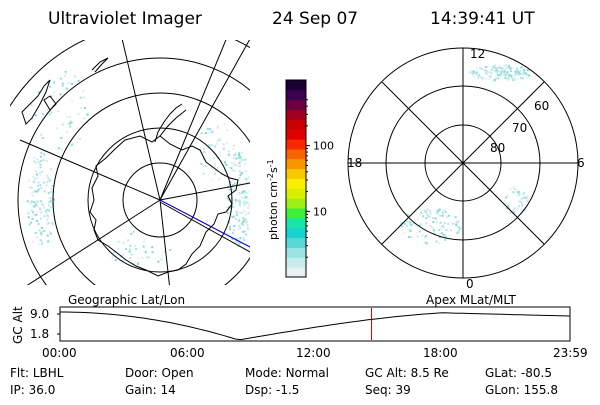  Describe the element at coordinates (440, 353) in the screenshot. I see `time-tick-18: 18:00` at that location.